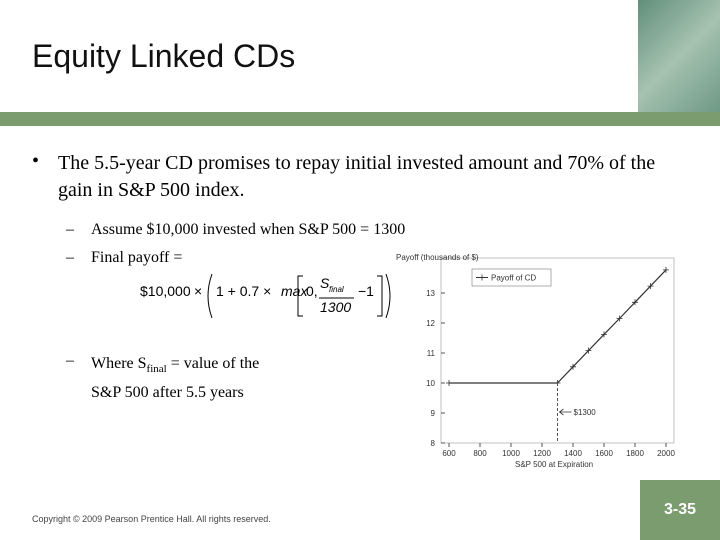 The image size is (720, 540). I want to click on legend-box, so click(511, 277).